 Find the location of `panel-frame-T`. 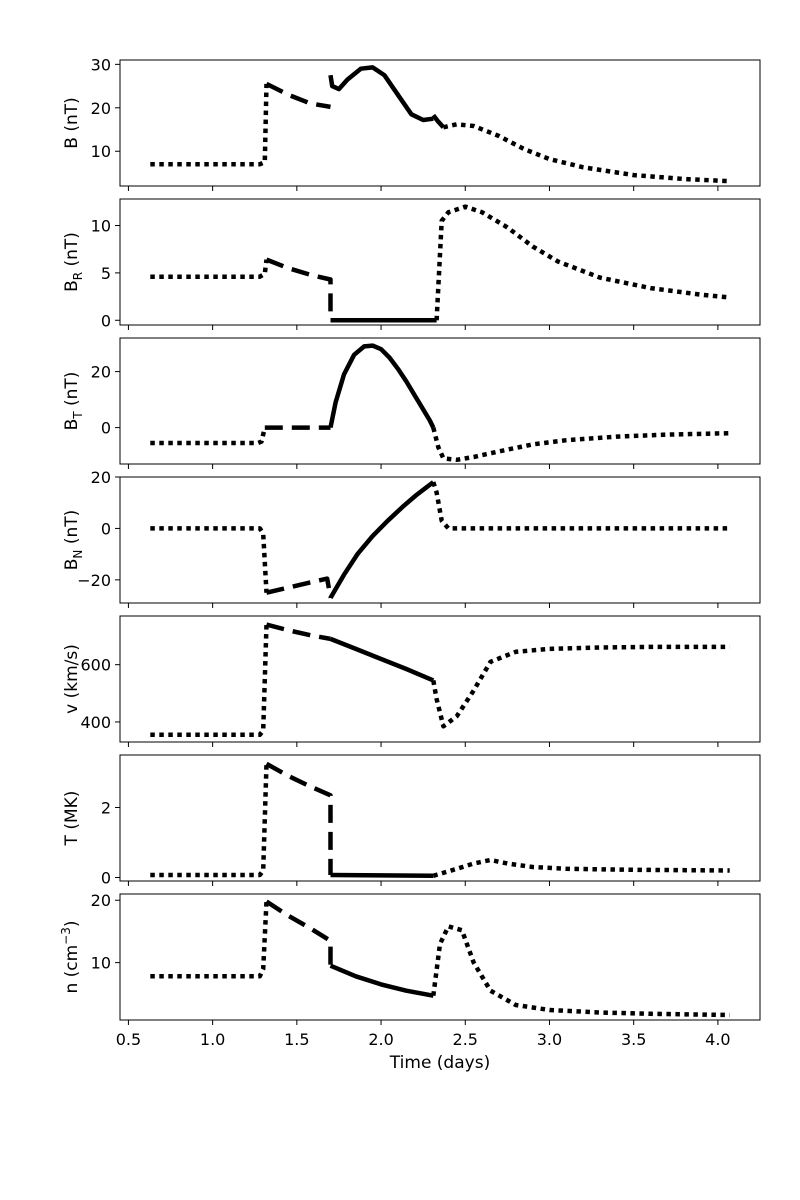

panel-frame-T is located at coordinates (440, 818).